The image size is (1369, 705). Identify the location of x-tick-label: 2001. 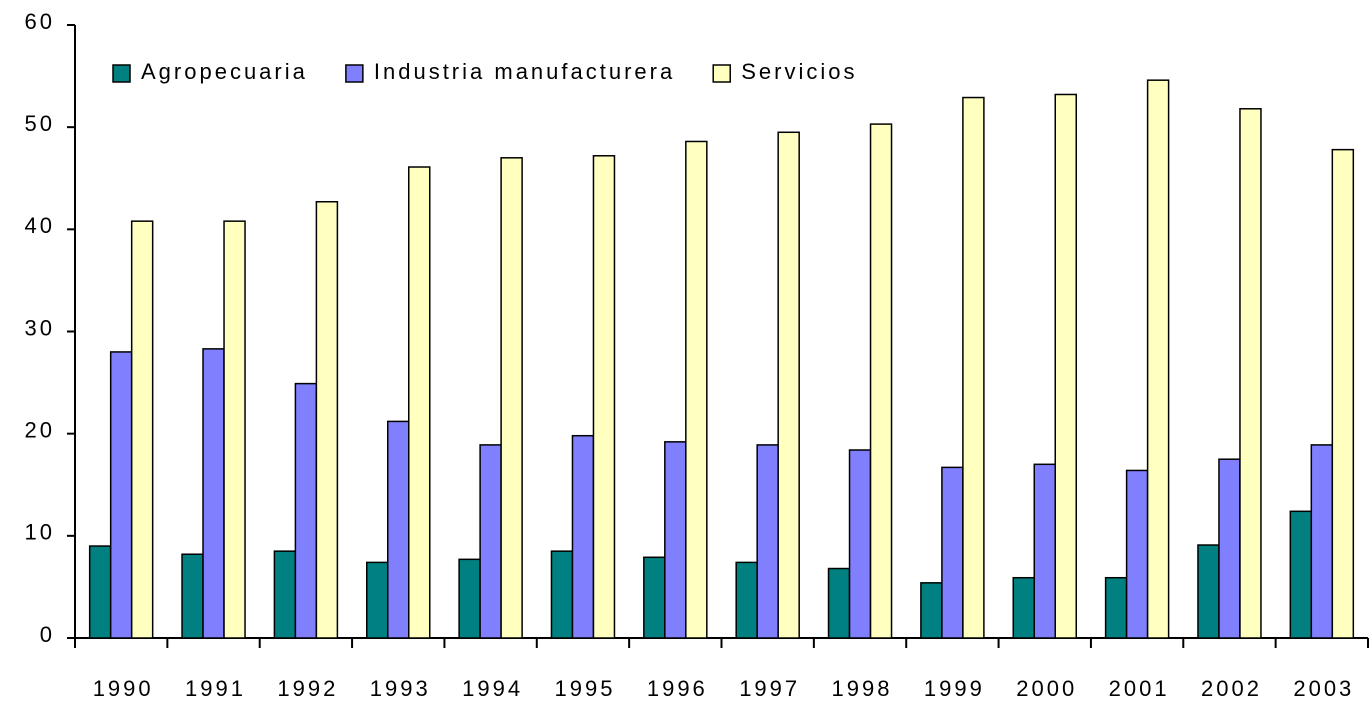
(1139, 688).